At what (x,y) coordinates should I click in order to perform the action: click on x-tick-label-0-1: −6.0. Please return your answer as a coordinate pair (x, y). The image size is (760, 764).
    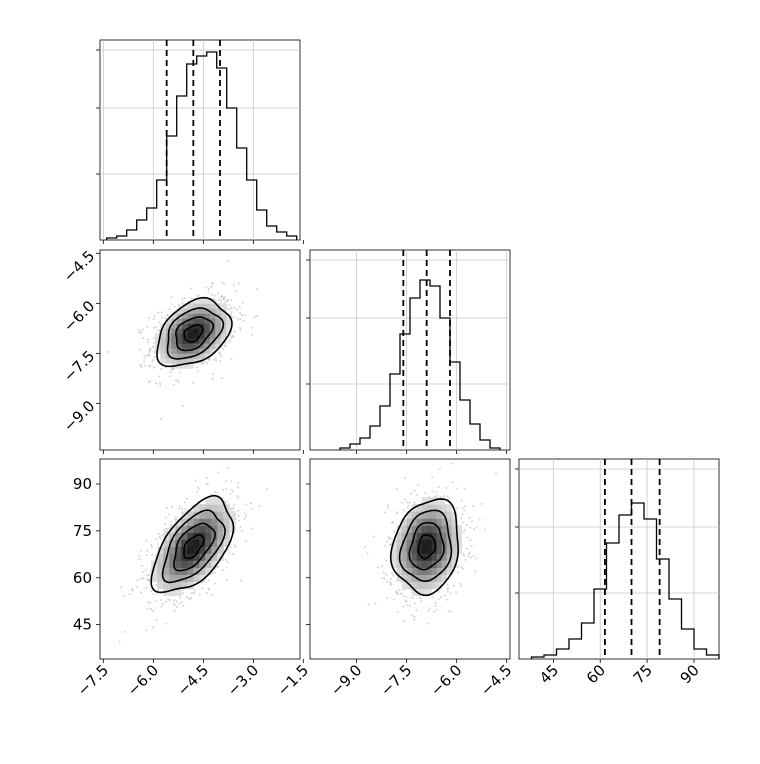
    Looking at the image, I should click on (143, 680).